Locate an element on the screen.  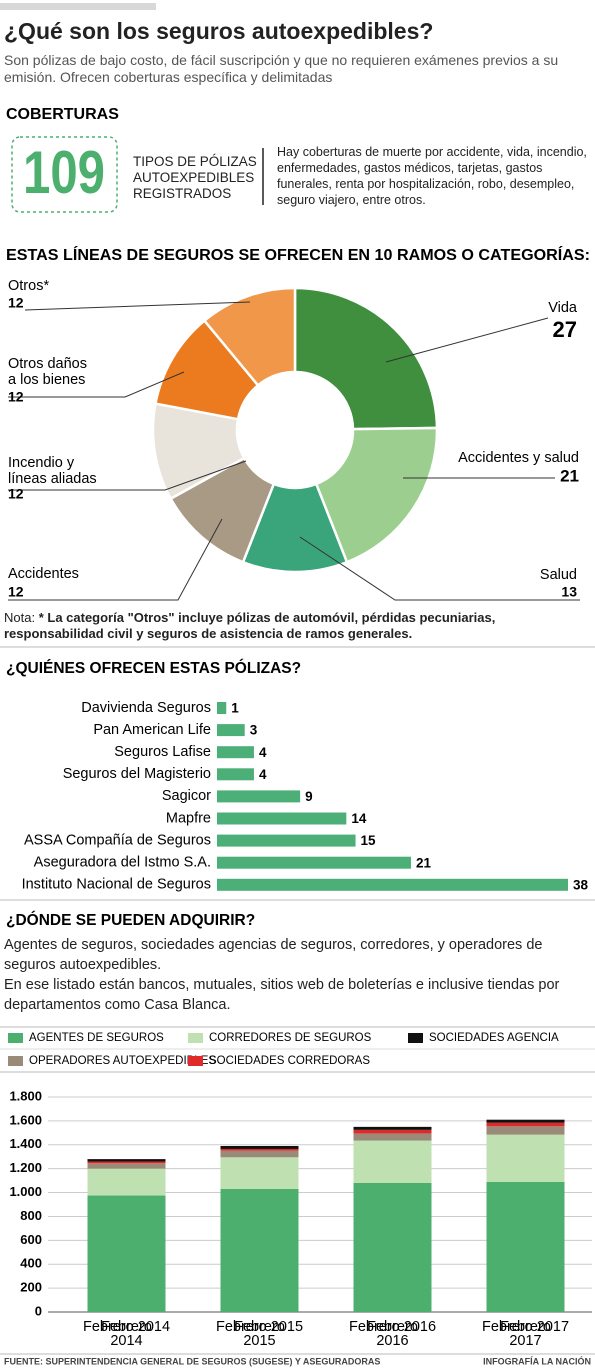
label-line: Accidentes is located at coordinates (43, 574).